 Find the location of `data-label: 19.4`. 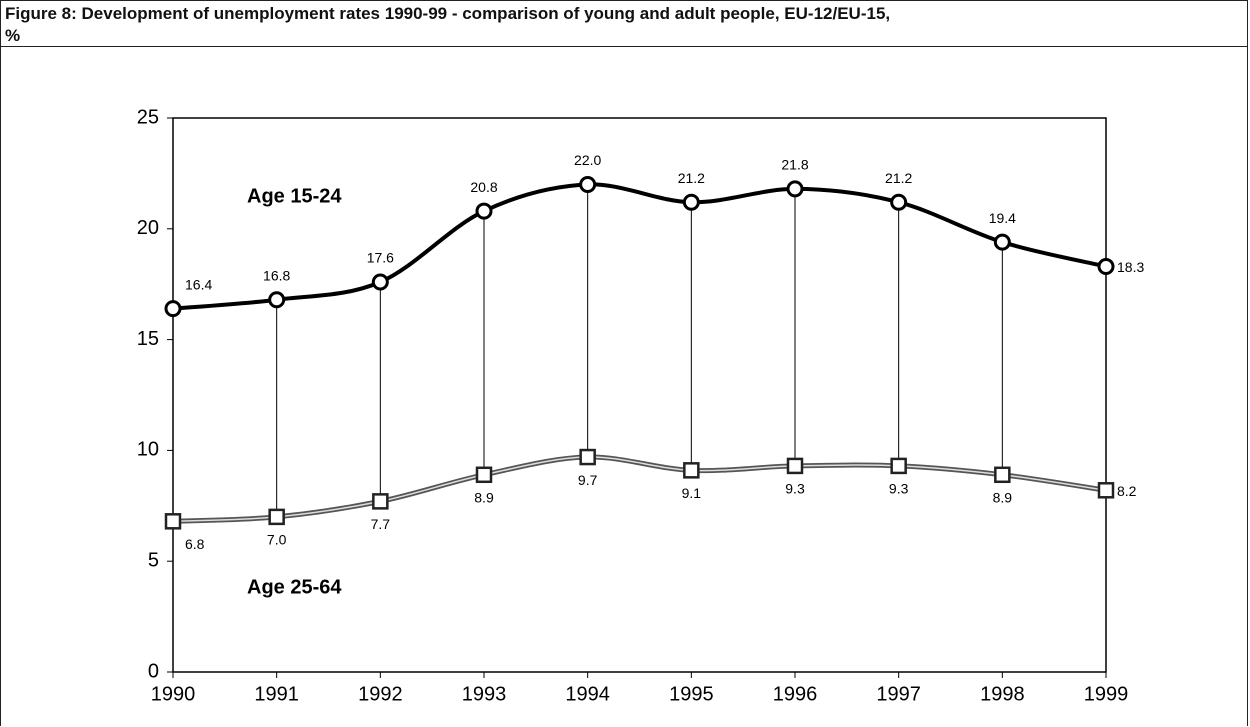

data-label: 19.4 is located at coordinates (1002, 218).